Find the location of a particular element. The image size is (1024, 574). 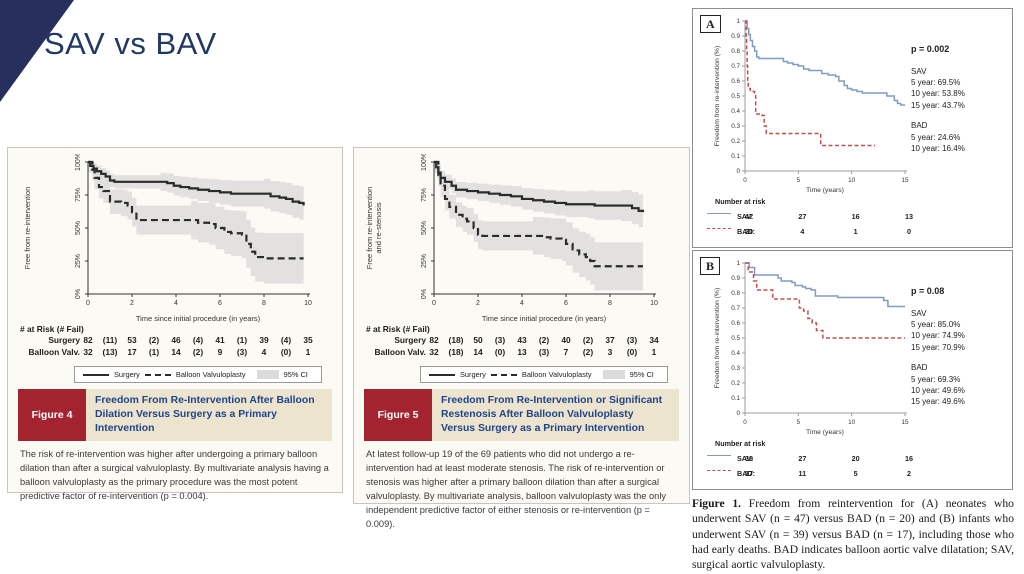

legend-solid-line-swatch is located at coordinates (442, 374).